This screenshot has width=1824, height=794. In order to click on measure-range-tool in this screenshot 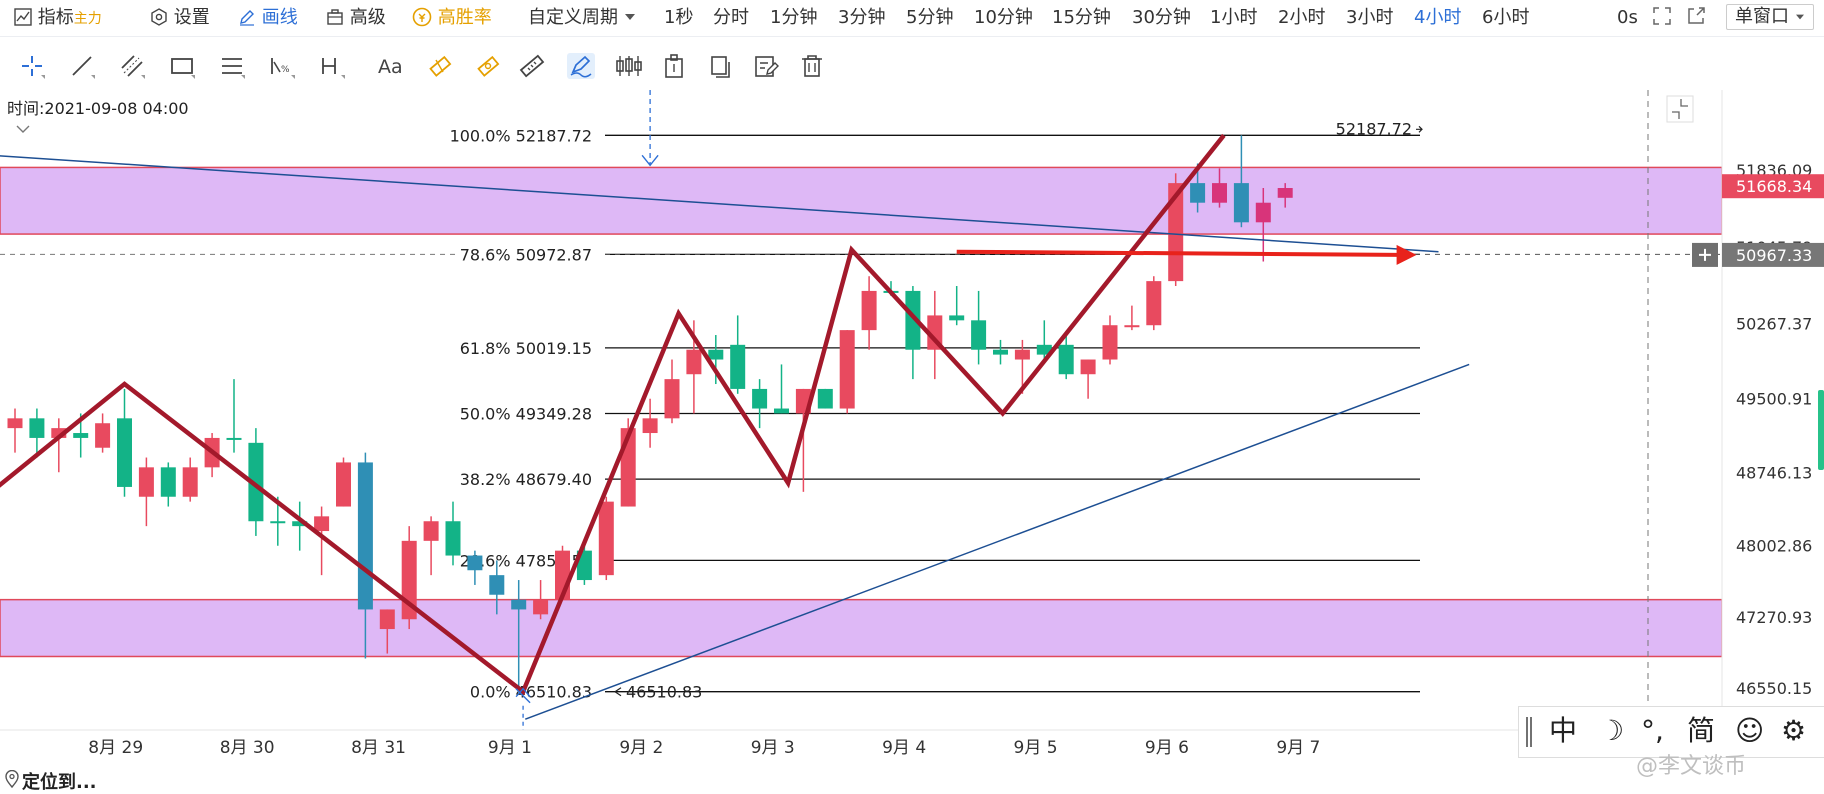, I will do `click(331, 65)`.